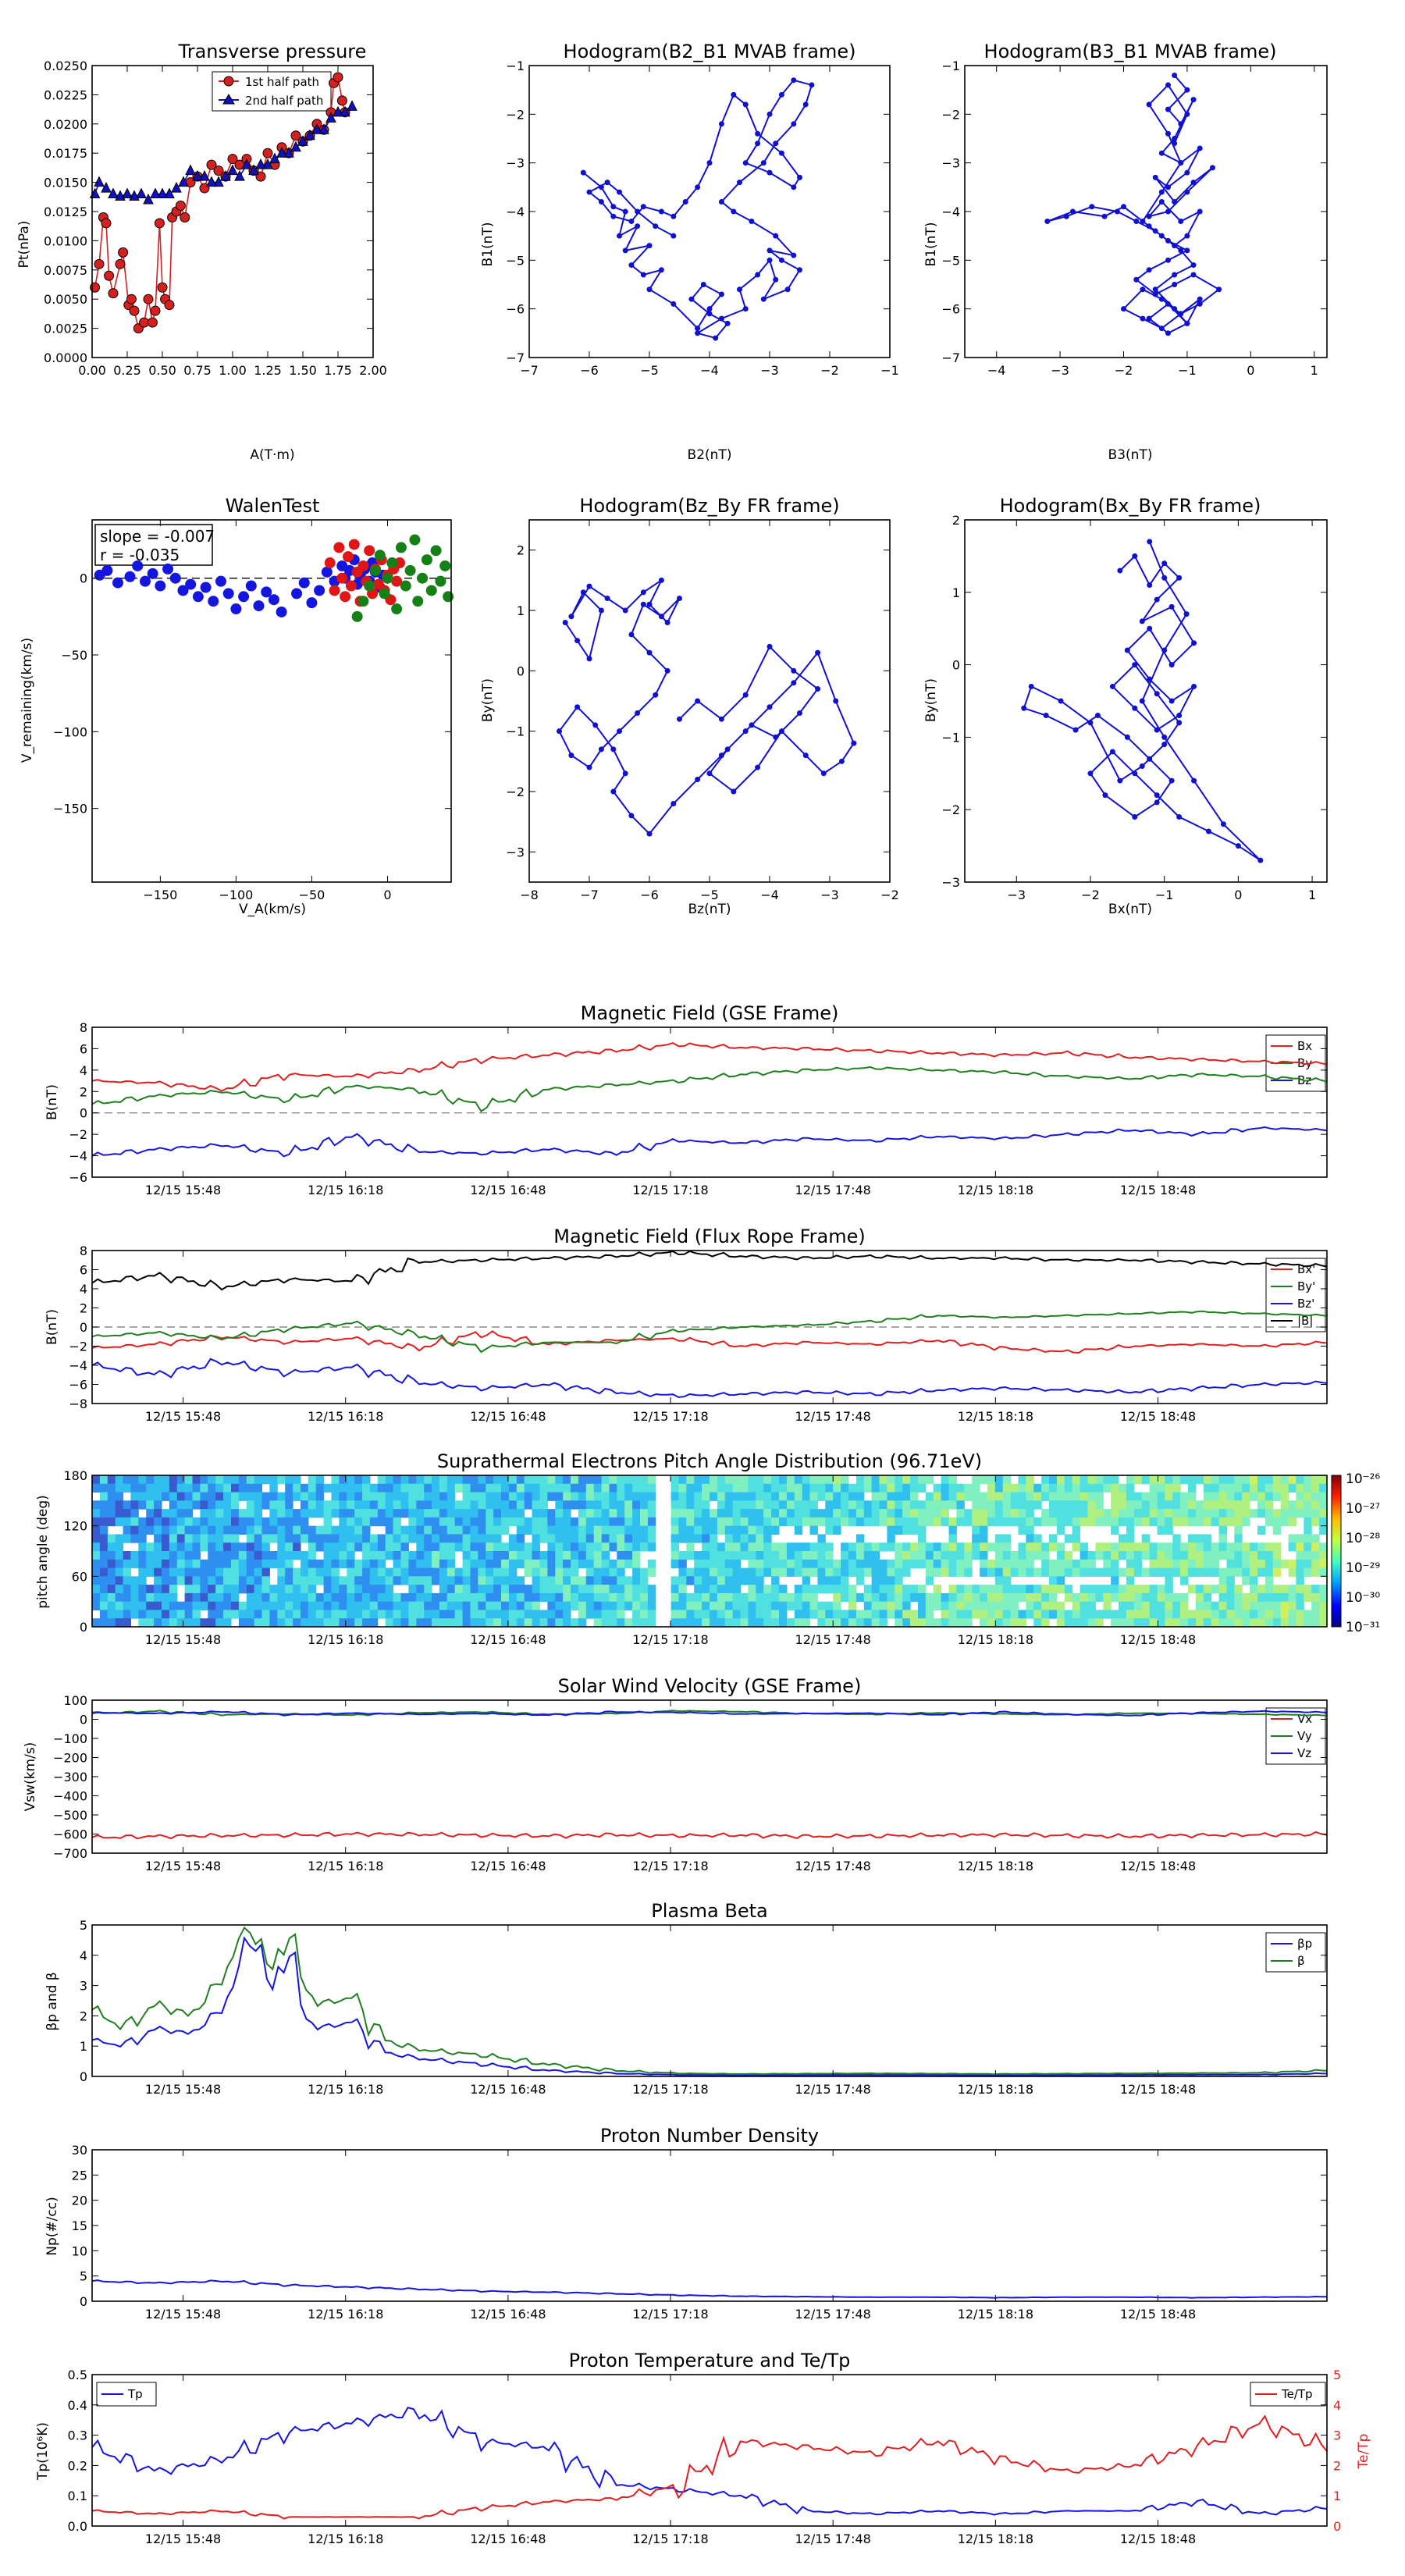 The image size is (1405, 2576). Describe the element at coordinates (183, 1866) in the screenshot. I see `vsw-xtick-label: 12/15 15:48` at that location.